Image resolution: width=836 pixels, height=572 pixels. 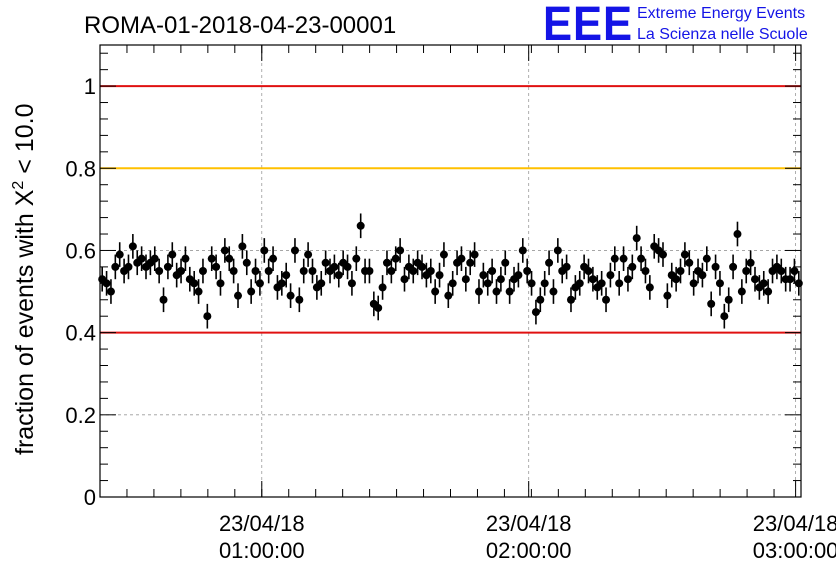 I want to click on y-tick-label: 0.6, so click(x=80, y=250).